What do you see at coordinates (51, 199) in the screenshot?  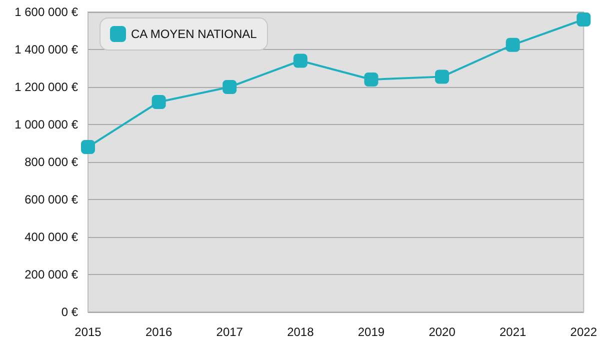 I see `y-tick-label: 600 000 €` at bounding box center [51, 199].